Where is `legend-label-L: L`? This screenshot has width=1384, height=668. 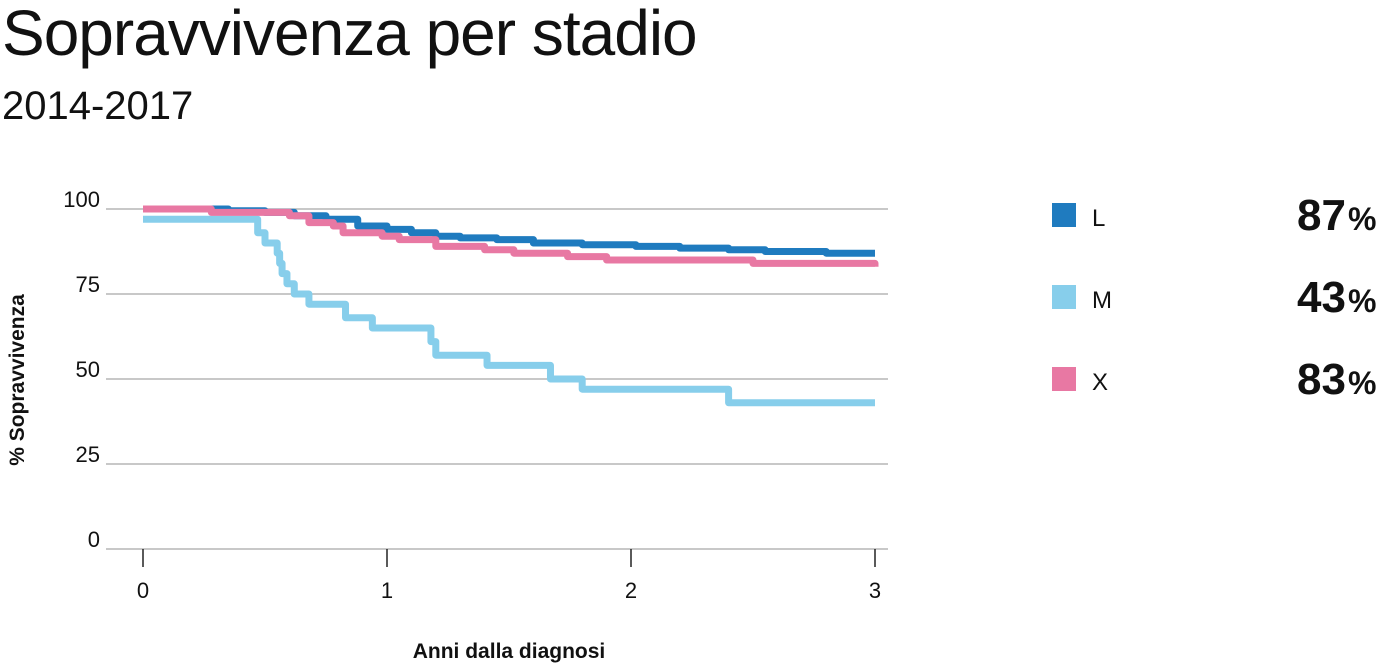 legend-label-L: L is located at coordinates (1098, 218).